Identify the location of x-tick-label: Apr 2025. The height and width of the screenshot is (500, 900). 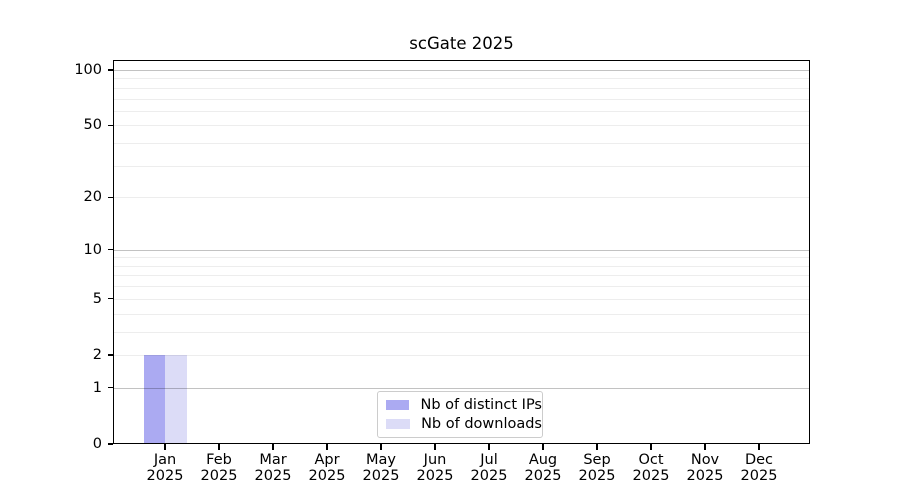
(327, 468).